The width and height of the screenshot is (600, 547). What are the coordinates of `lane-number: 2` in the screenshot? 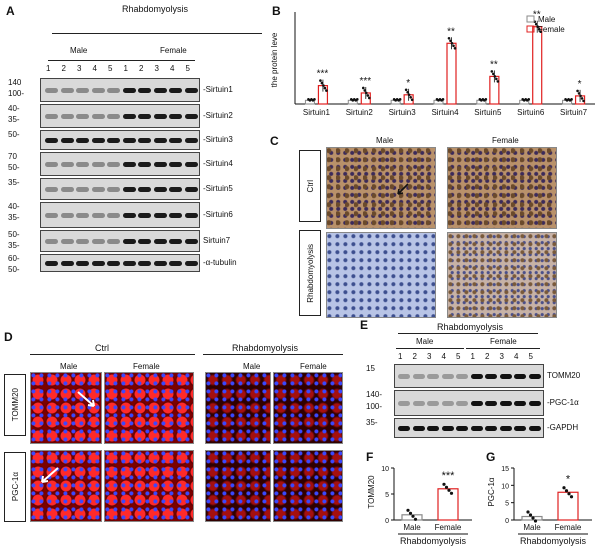 It's located at (487, 356).